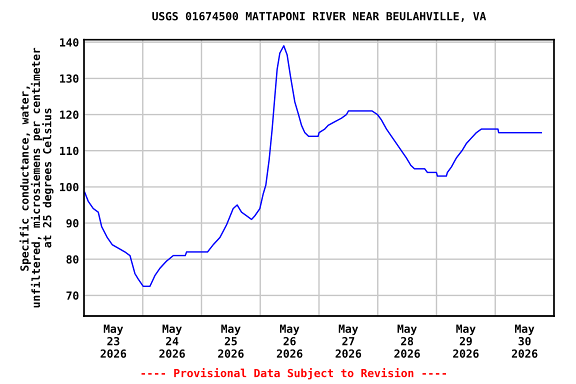 The height and width of the screenshot is (384, 576). I want to click on x-tick-label: May 28 2026, so click(407, 341).